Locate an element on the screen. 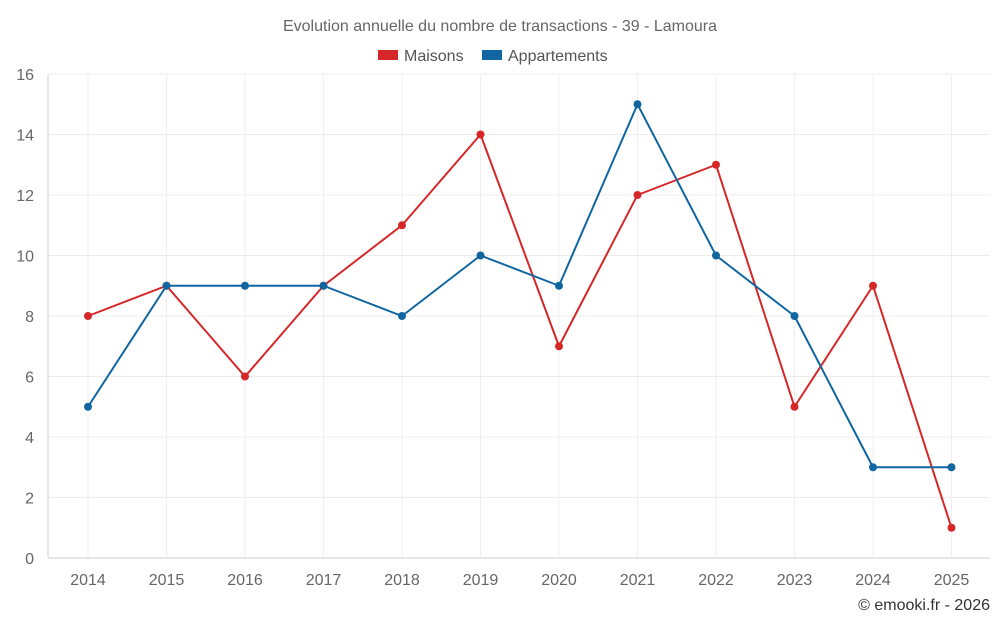 The width and height of the screenshot is (1000, 625). y-tick-label: 14 is located at coordinates (25, 136).